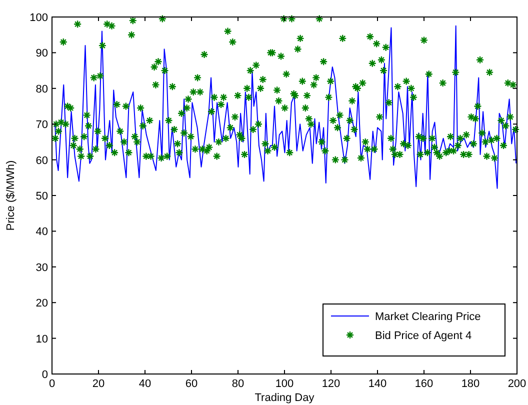 This screenshot has width=528, height=405. Describe the element at coordinates (42, 125) in the screenshot. I see `y-tick-label: 70` at that location.